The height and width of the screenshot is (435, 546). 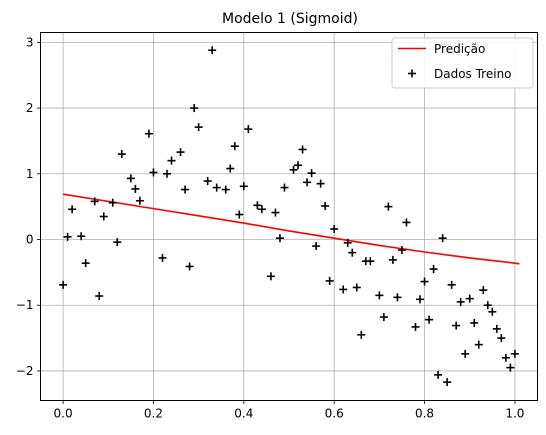 I want to click on legend: Predição Dados Treino, so click(x=462, y=63).